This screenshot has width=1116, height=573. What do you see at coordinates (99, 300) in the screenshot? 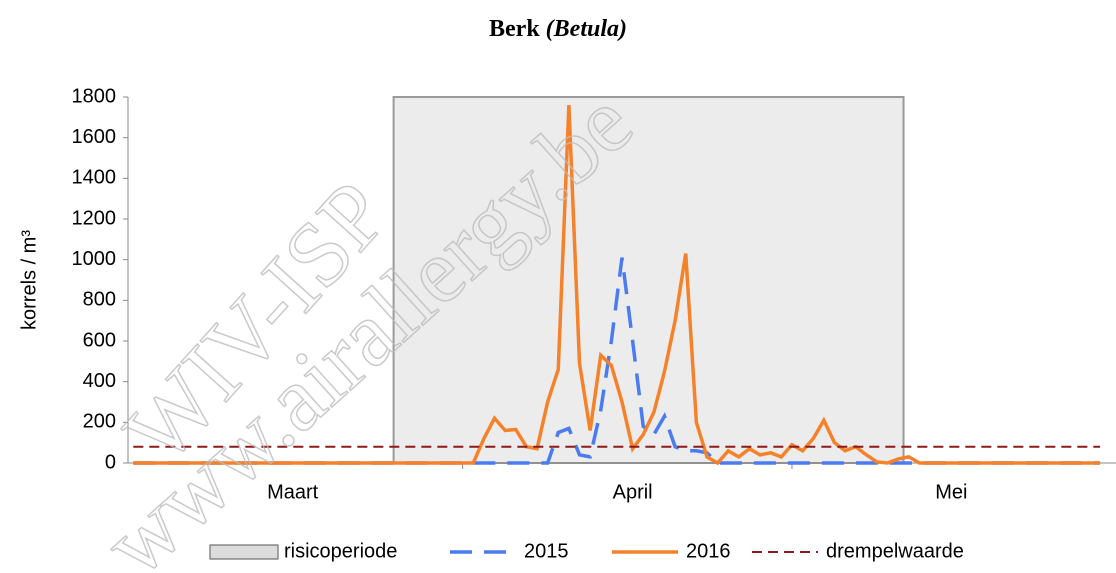
I see `y-tick-label: 800` at bounding box center [99, 300].